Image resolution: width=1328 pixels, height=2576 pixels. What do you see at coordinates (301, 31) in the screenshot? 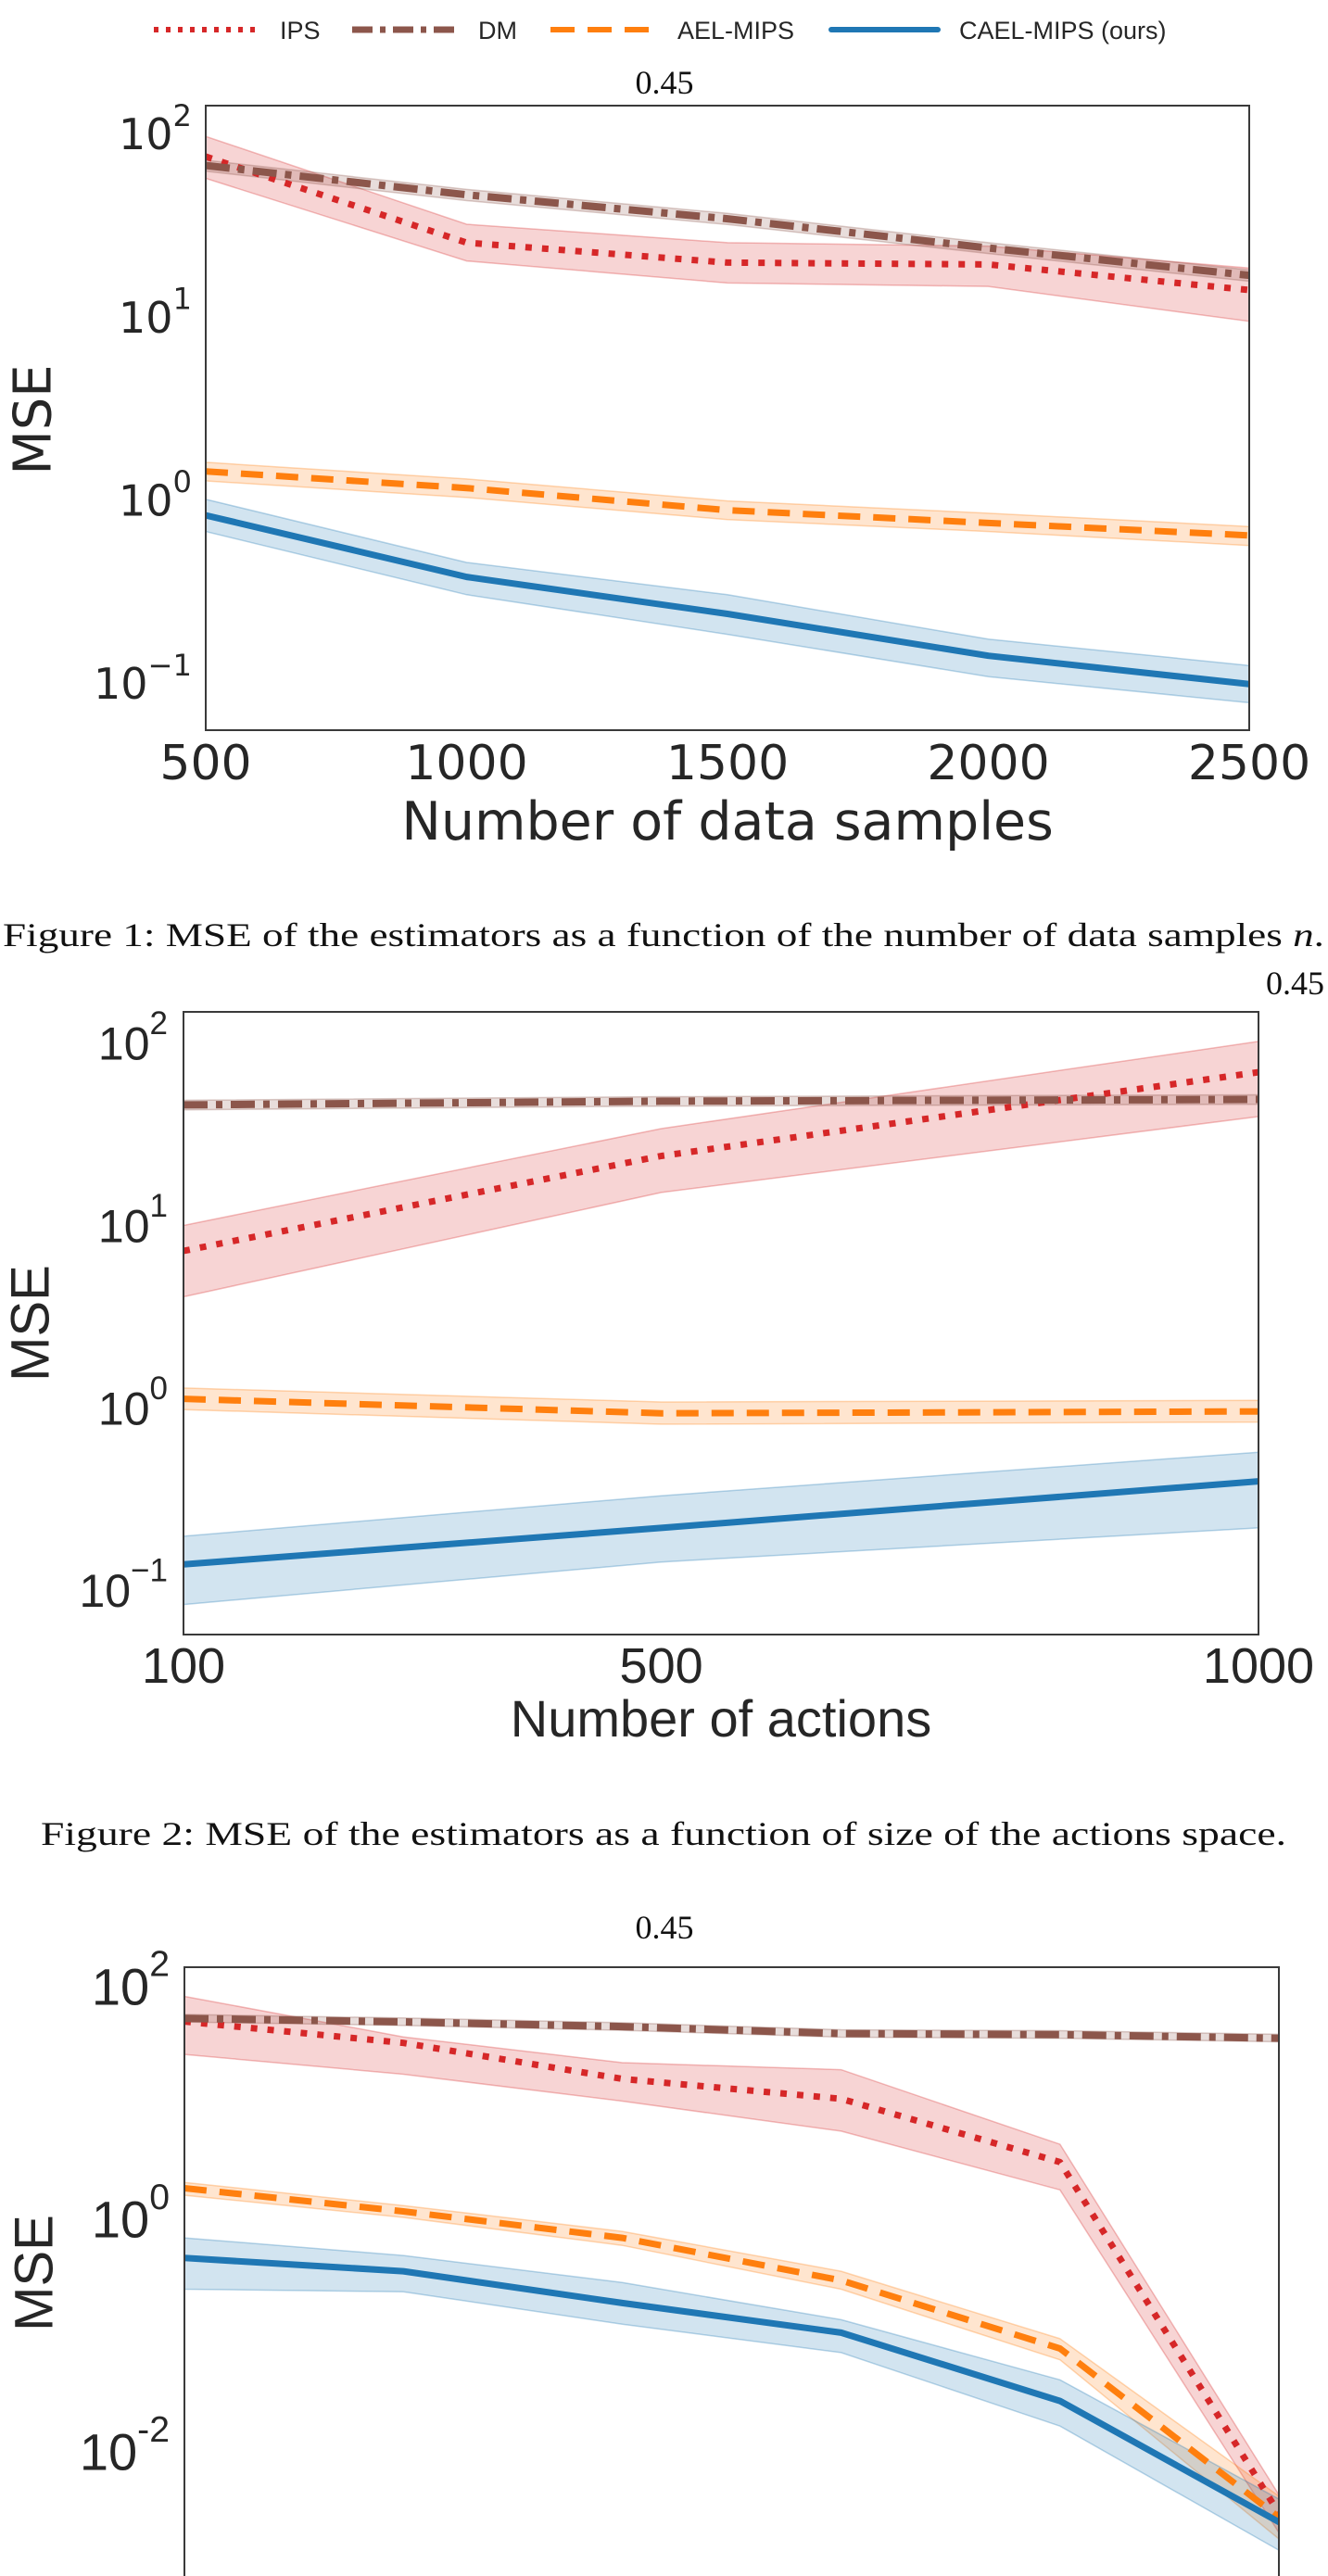
I see `legend-label-ips: IPS` at bounding box center [301, 31].